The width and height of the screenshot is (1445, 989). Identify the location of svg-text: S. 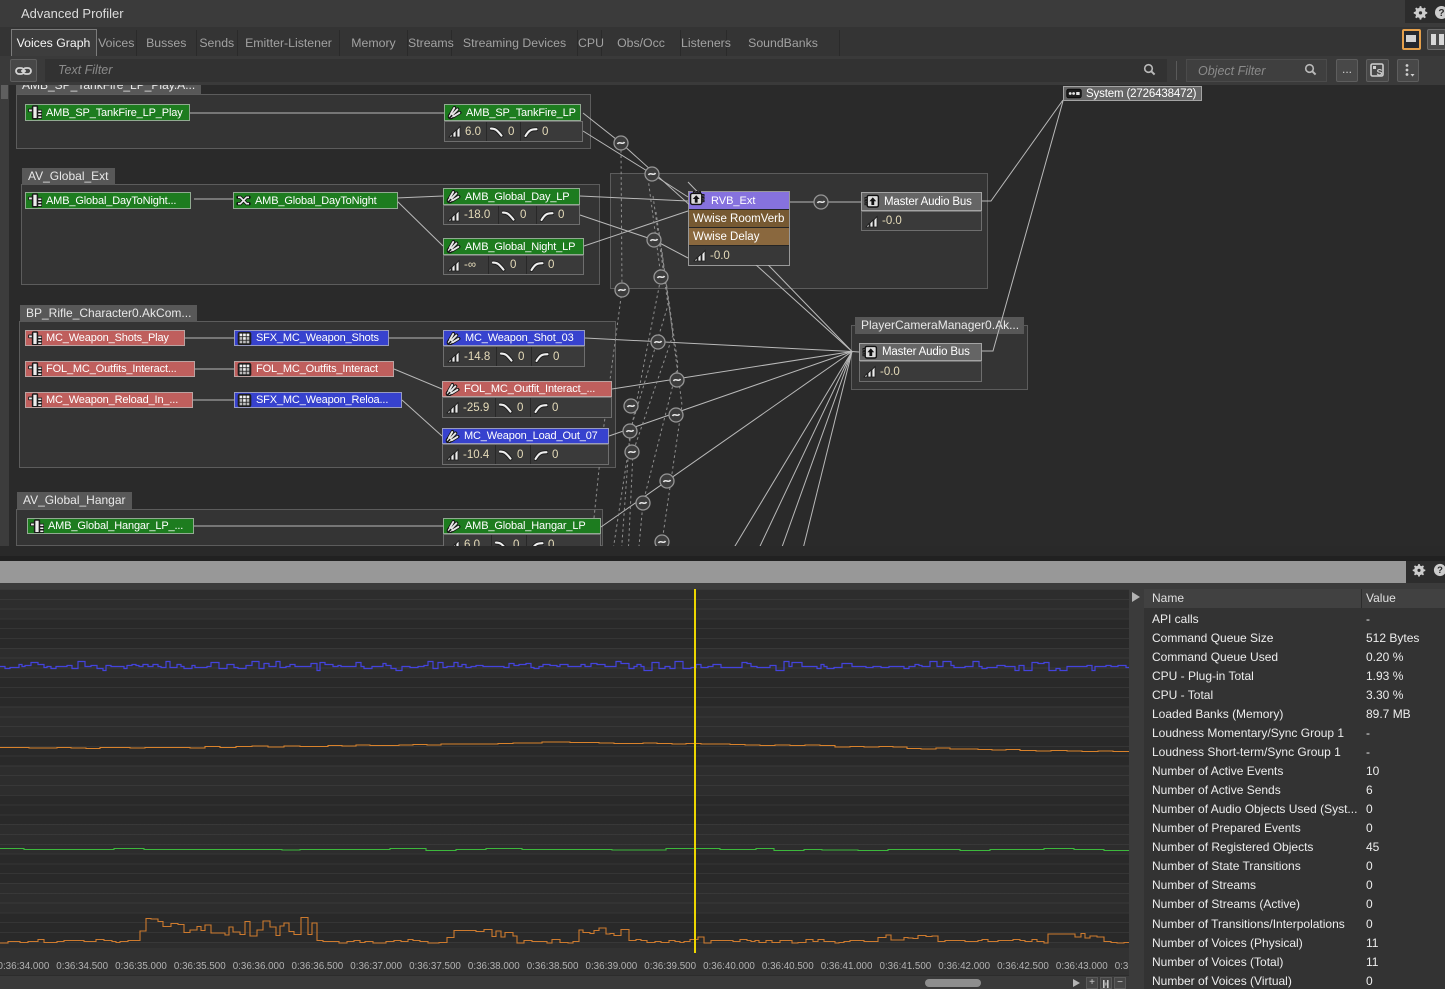
(1379, 73).